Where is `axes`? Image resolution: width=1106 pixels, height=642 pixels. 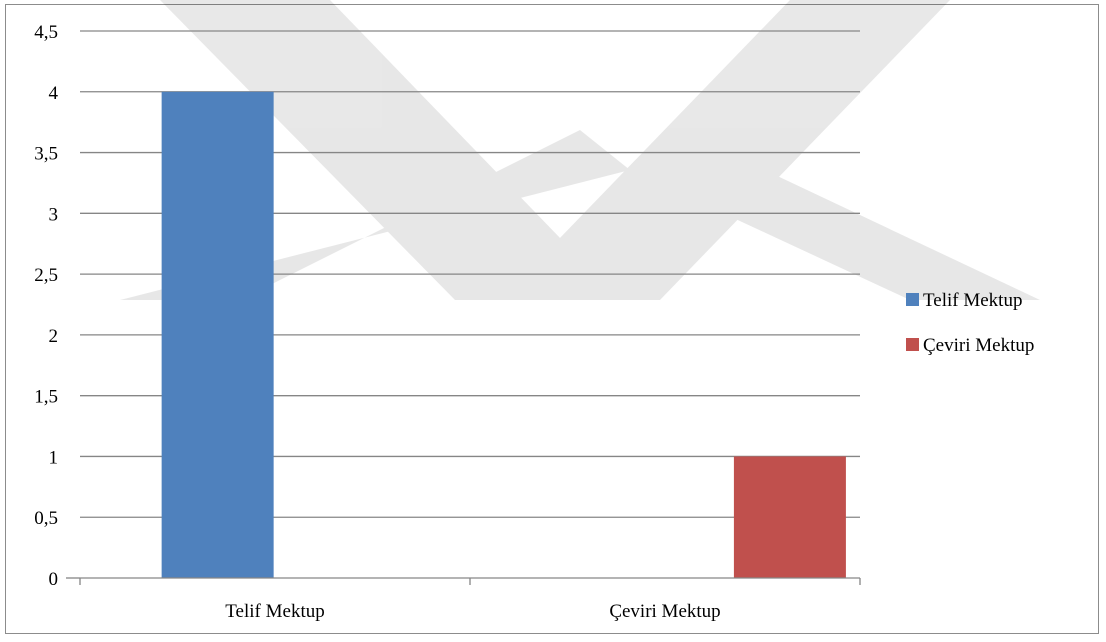 axes is located at coordinates (463, 581).